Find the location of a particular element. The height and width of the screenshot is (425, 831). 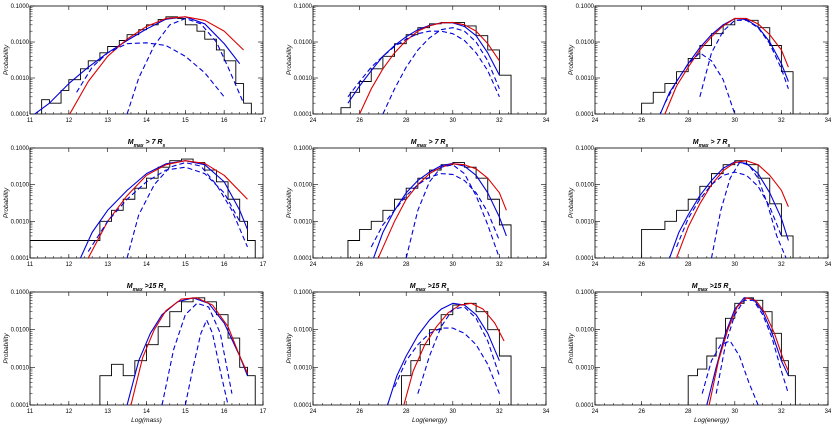

x-tick-label: 13 is located at coordinates (107, 121).